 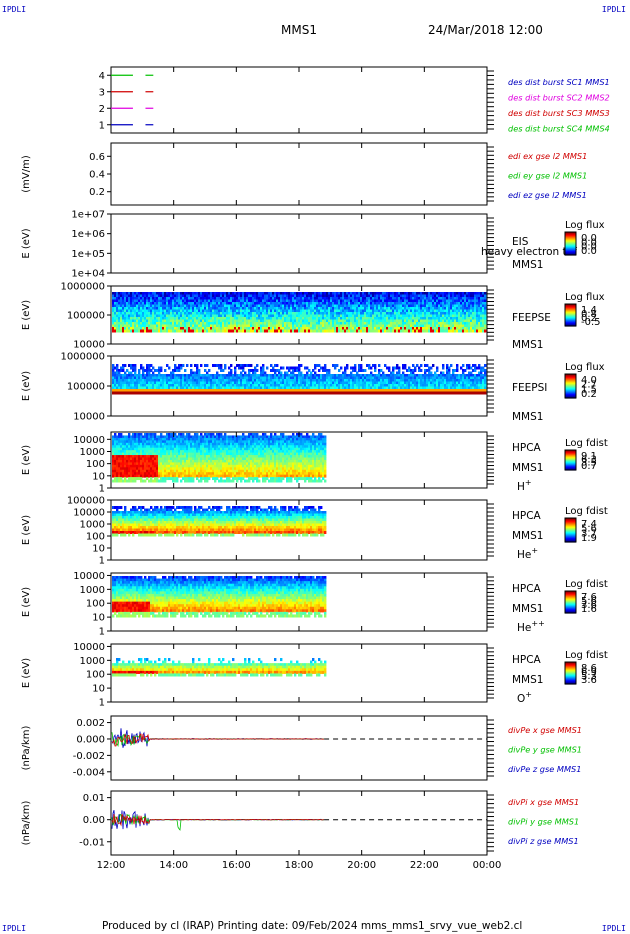 What do you see at coordinates (570, 247) in the screenshot?
I see `eis-colorbar-cell` at bounding box center [570, 247].